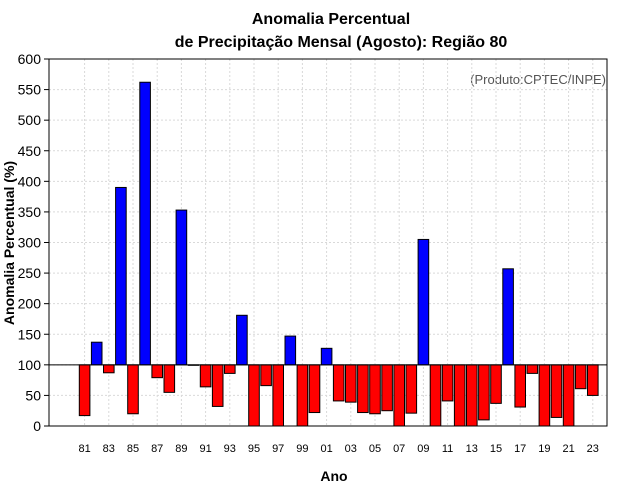 Image resolution: width=640 pixels, height=500 pixels. What do you see at coordinates (84, 449) in the screenshot?
I see `x-tick-label: 81` at bounding box center [84, 449].